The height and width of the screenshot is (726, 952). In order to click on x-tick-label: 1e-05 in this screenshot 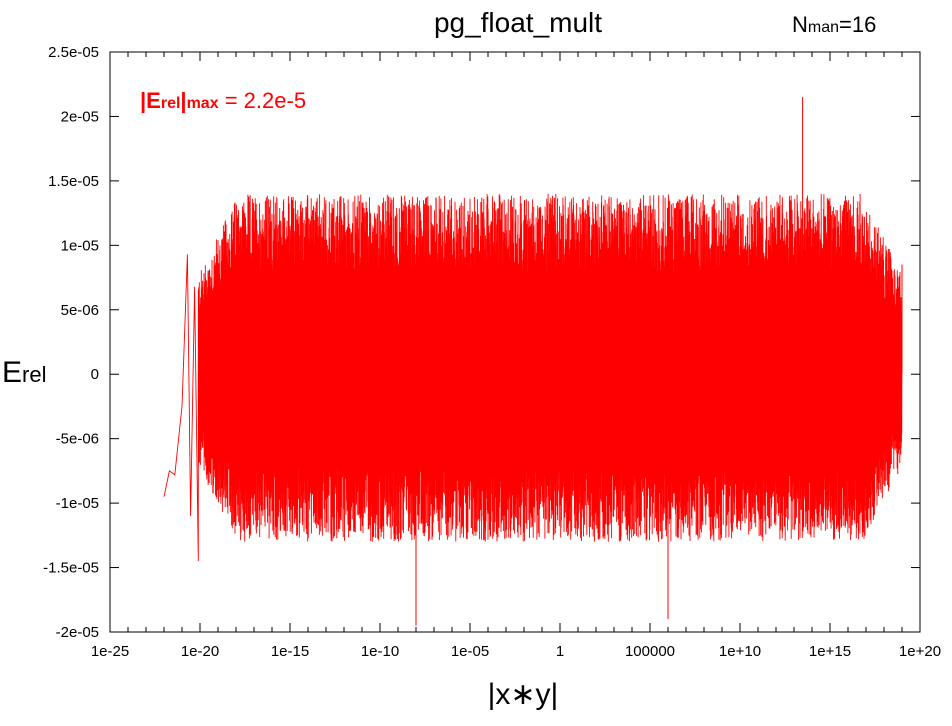, I will do `click(470, 651)`.